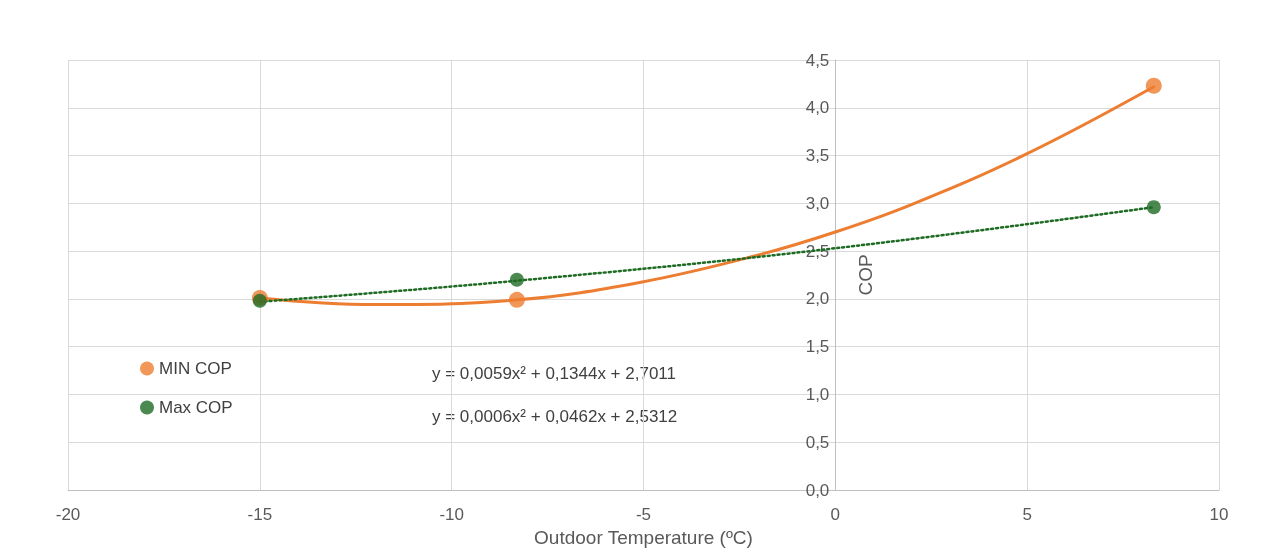 The width and height of the screenshot is (1277, 560). Describe the element at coordinates (643, 537) in the screenshot. I see `x-axis-title: Outdoor Temperature (ºC)` at that location.